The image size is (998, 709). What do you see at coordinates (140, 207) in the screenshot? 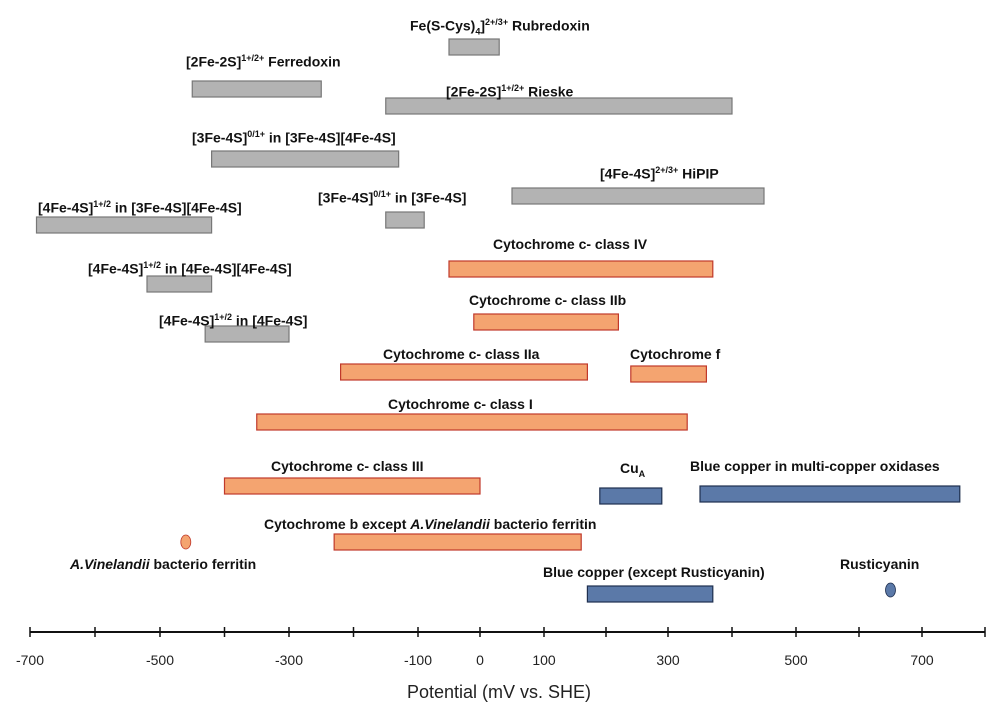
I see `range-label-5: [4Fe-4S]1+/2 in [3Fe-4S][4Fe-4S]` at bounding box center [140, 207].